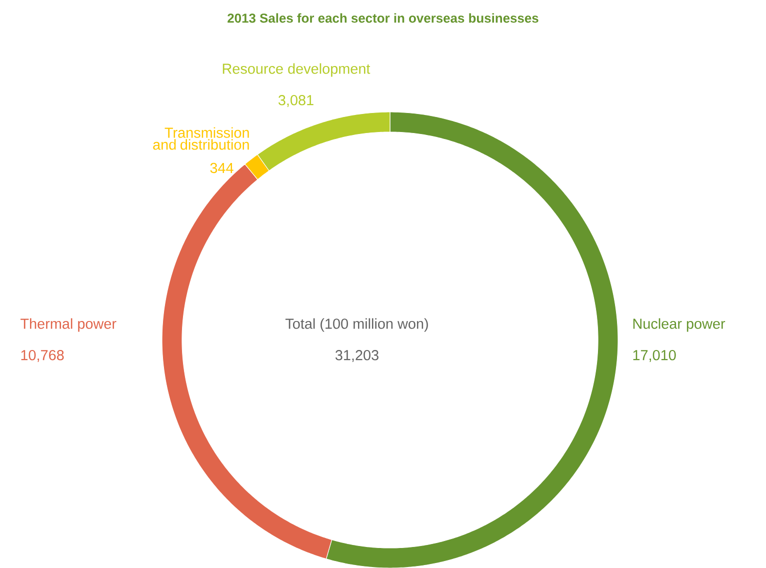  Describe the element at coordinates (356, 325) in the screenshot. I see `text: Total (100 million won)` at that location.